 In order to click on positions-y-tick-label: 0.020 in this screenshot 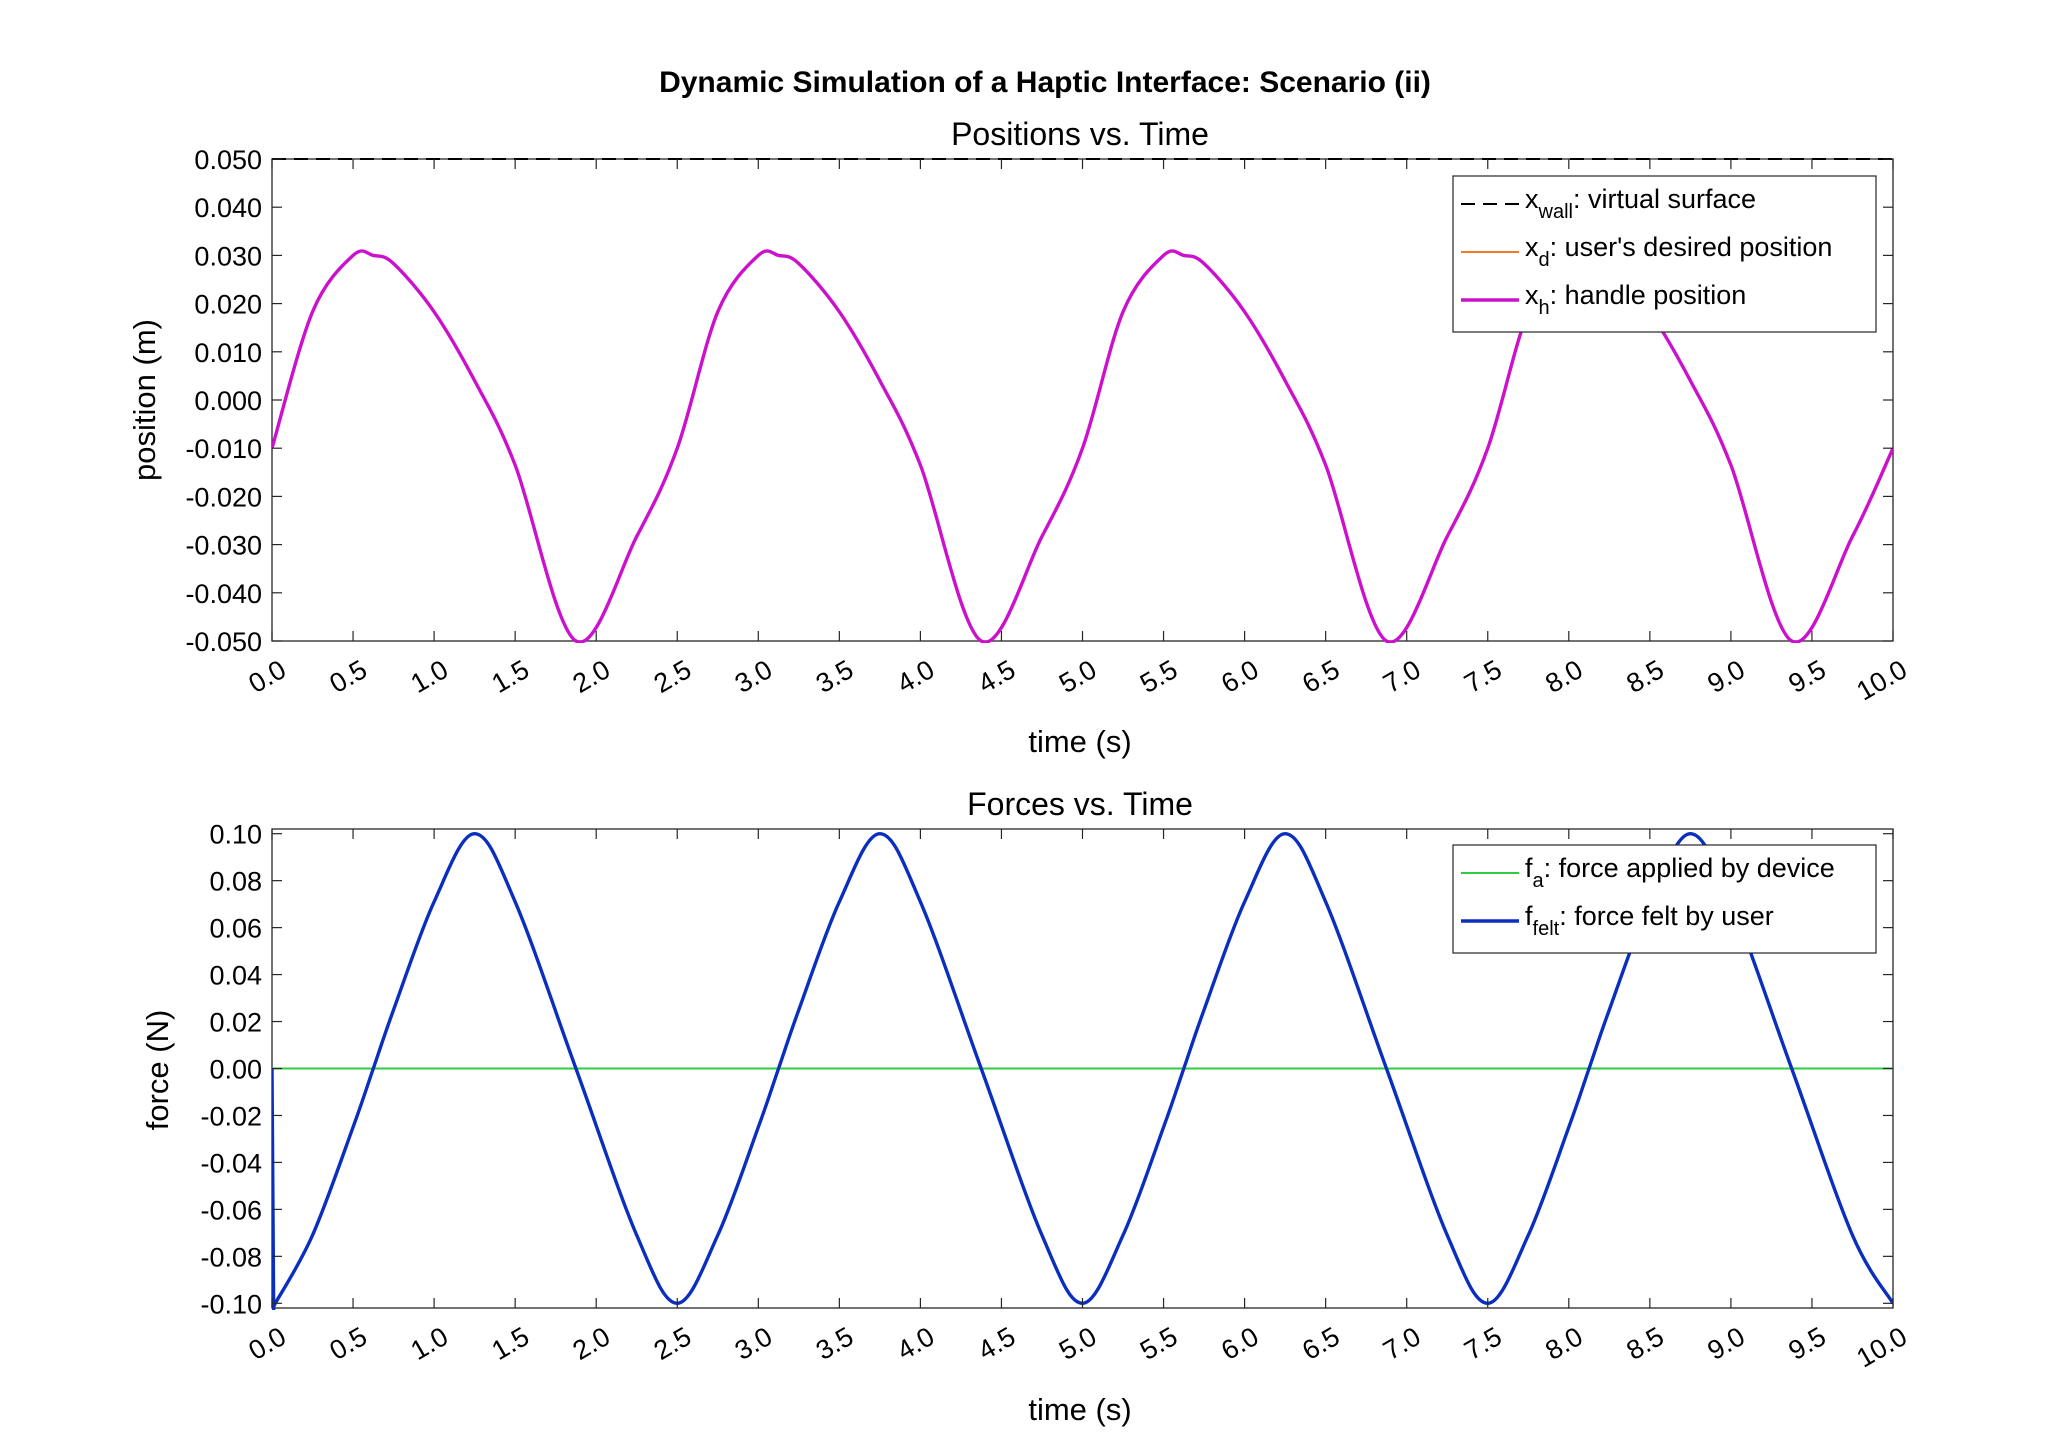, I will do `click(228, 305)`.